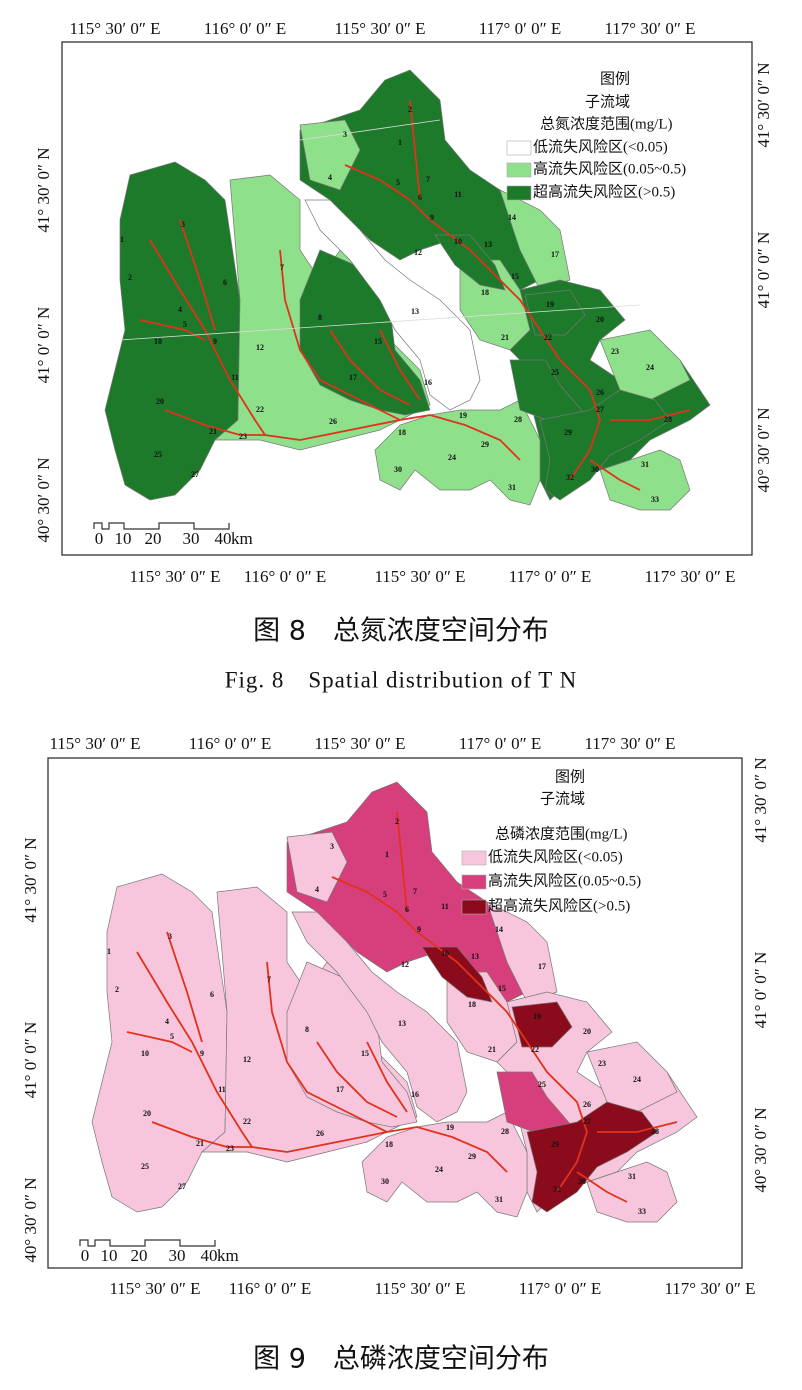 This screenshot has height=1390, width=802. Describe the element at coordinates (242, 538) in the screenshot. I see `scale-unit: km` at that location.